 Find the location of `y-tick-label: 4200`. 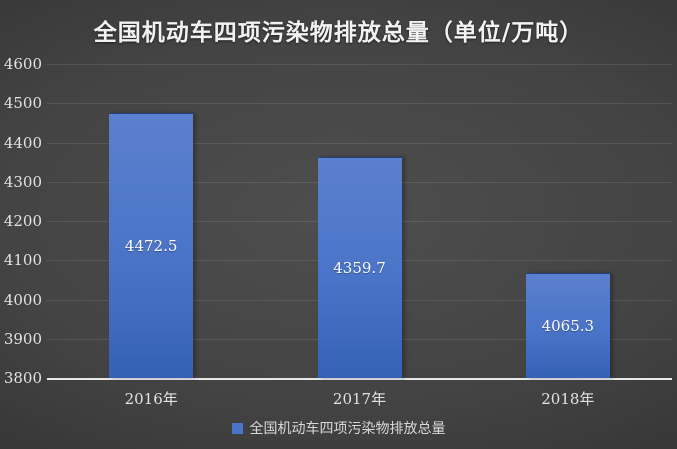

y-tick-label: 4200 is located at coordinates (22, 221).